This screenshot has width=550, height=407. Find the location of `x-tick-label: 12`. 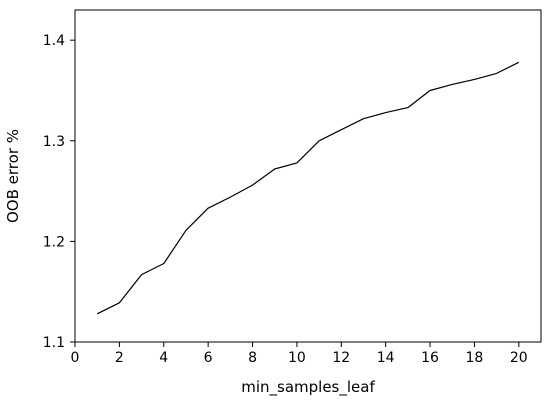

x-tick-label: 12 is located at coordinates (341, 358).